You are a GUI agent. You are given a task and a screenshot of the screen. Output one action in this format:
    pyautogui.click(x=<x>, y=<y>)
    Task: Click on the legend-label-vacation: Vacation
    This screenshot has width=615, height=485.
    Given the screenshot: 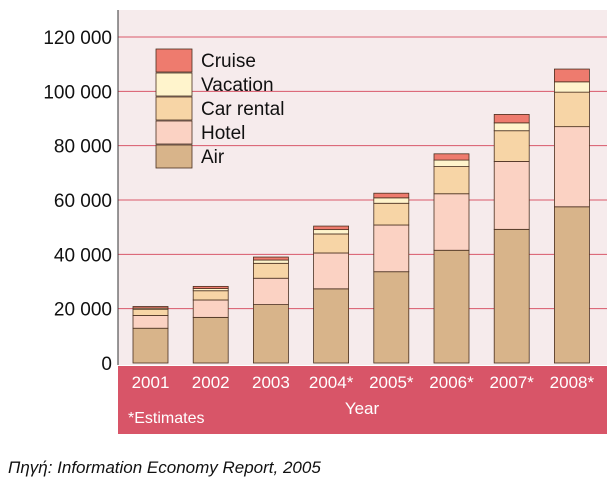 What is the action you would take?
    pyautogui.click(x=237, y=85)
    